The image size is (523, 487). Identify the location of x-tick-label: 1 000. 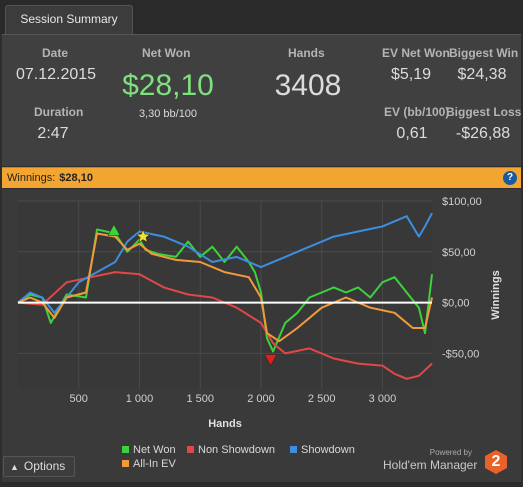
(140, 399).